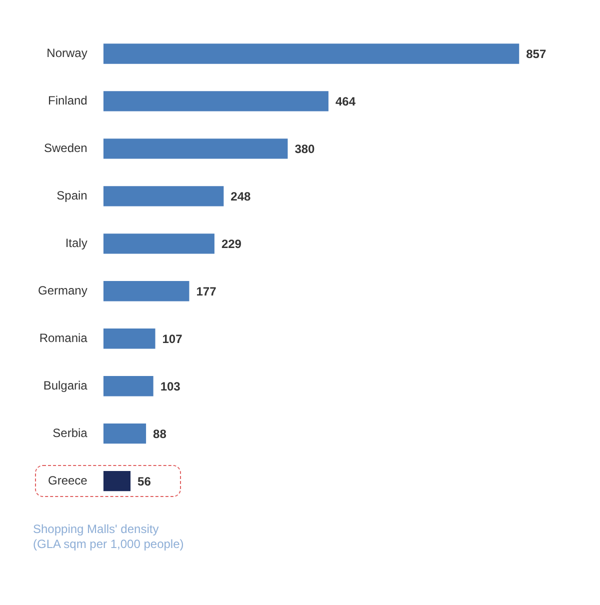 Image resolution: width=600 pixels, height=605 pixels. Describe the element at coordinates (72, 195) in the screenshot. I see `y-tick-label: Spain` at that location.